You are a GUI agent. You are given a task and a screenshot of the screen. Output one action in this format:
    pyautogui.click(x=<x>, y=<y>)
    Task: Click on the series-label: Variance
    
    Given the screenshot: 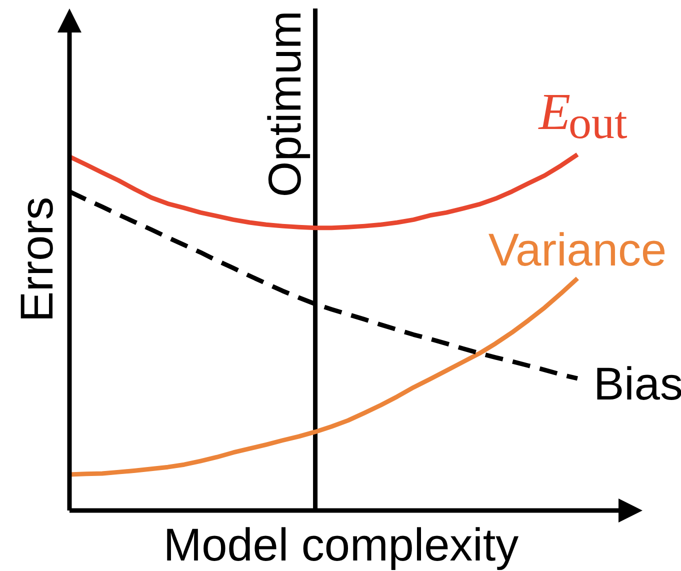 What is the action you would take?
    pyautogui.click(x=577, y=249)
    